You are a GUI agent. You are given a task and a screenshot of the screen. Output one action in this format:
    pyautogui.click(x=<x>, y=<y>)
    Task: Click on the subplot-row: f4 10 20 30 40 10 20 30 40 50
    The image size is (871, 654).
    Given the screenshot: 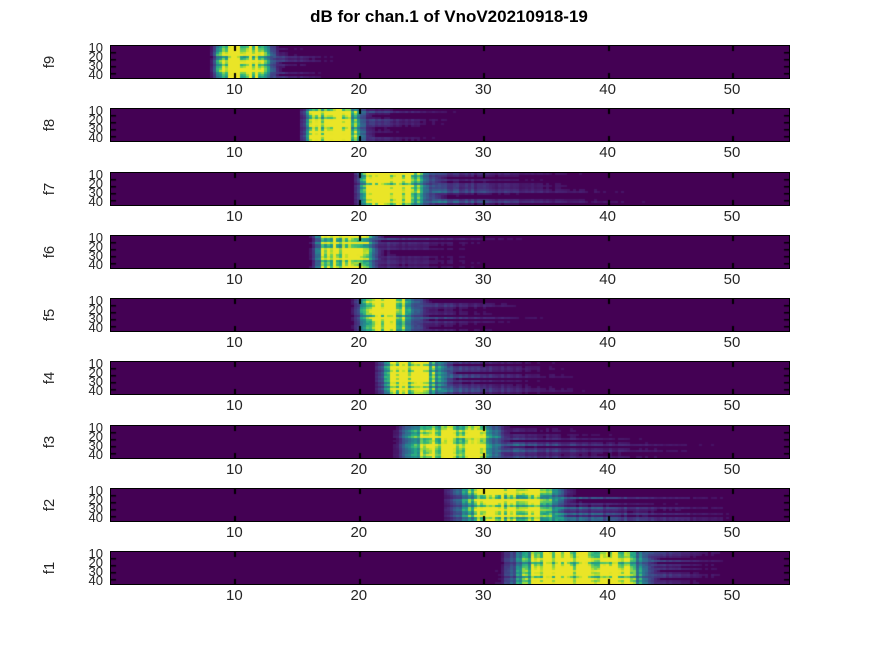 What is the action you would take?
    pyautogui.click(x=435, y=390)
    